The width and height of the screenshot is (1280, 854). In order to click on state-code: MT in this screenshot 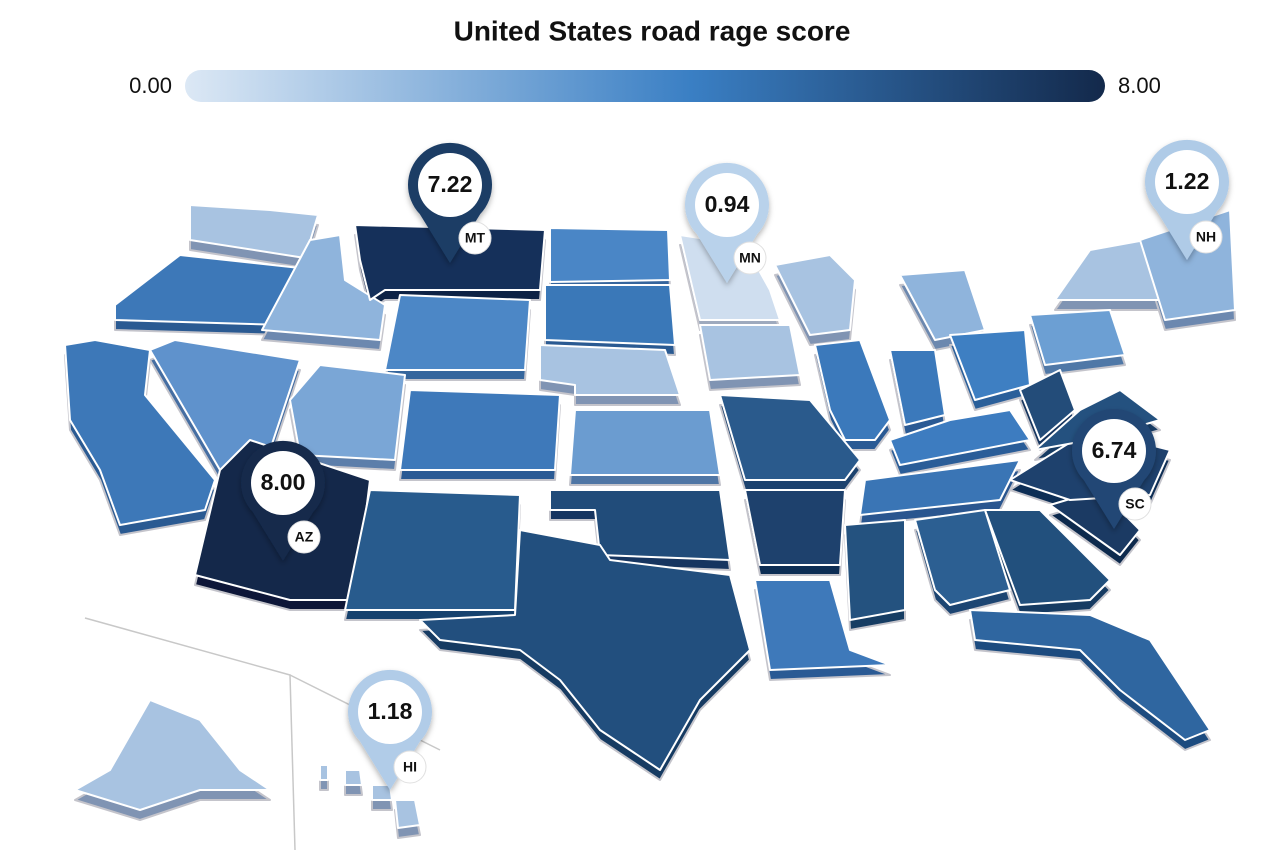, I will do `click(475, 238)`.